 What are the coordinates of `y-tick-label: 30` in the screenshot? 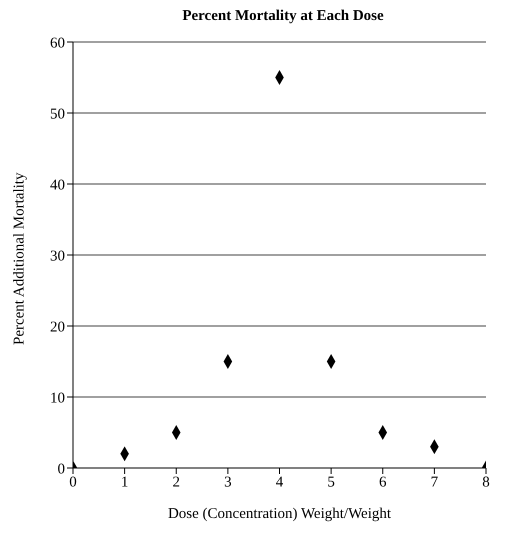 It's located at (57, 256).